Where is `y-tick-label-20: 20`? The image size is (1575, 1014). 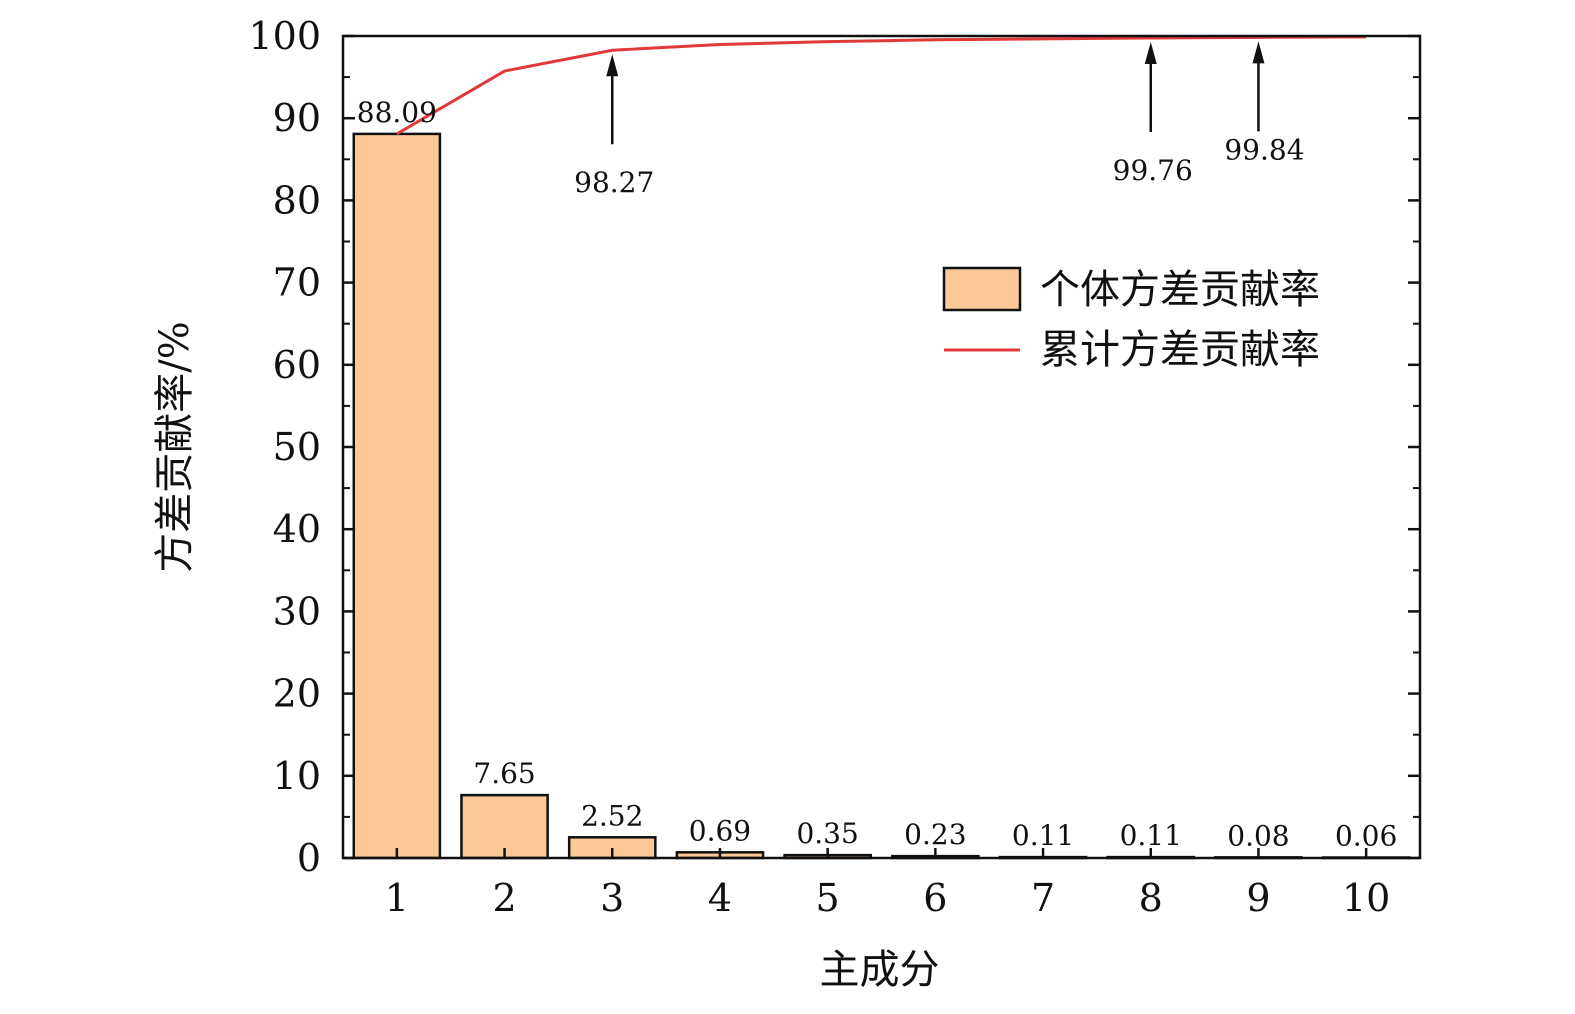 y-tick-label-20: 20 is located at coordinates (297, 694).